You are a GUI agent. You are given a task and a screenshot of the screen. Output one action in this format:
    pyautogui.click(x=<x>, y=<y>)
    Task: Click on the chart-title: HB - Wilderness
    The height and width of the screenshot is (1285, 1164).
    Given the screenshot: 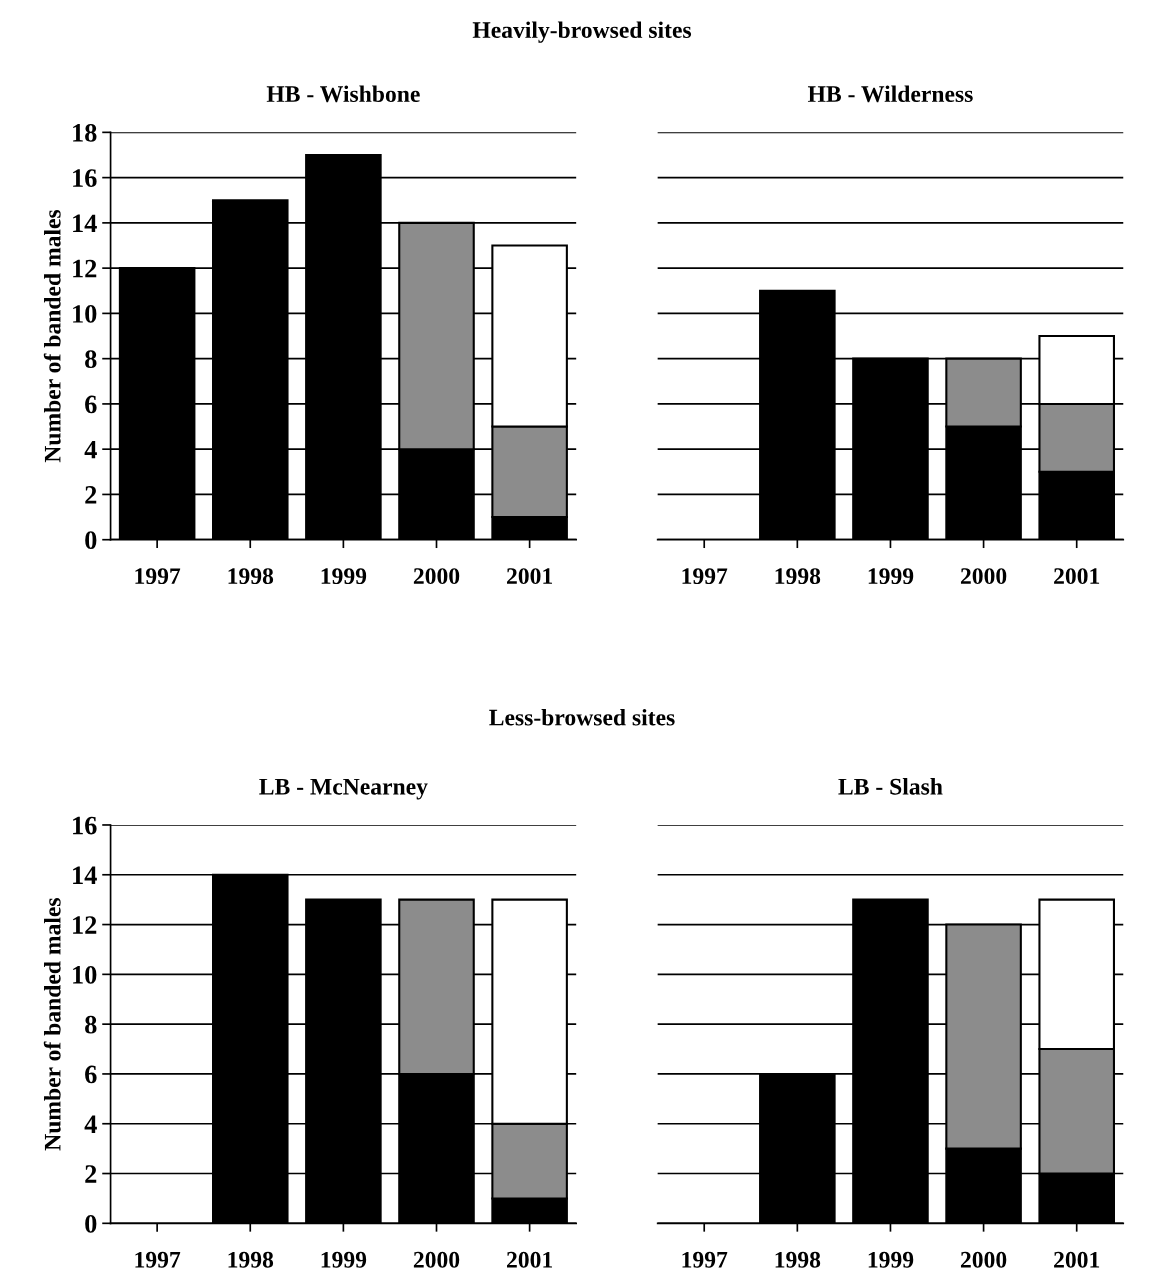 What is the action you would take?
    pyautogui.click(x=890, y=94)
    